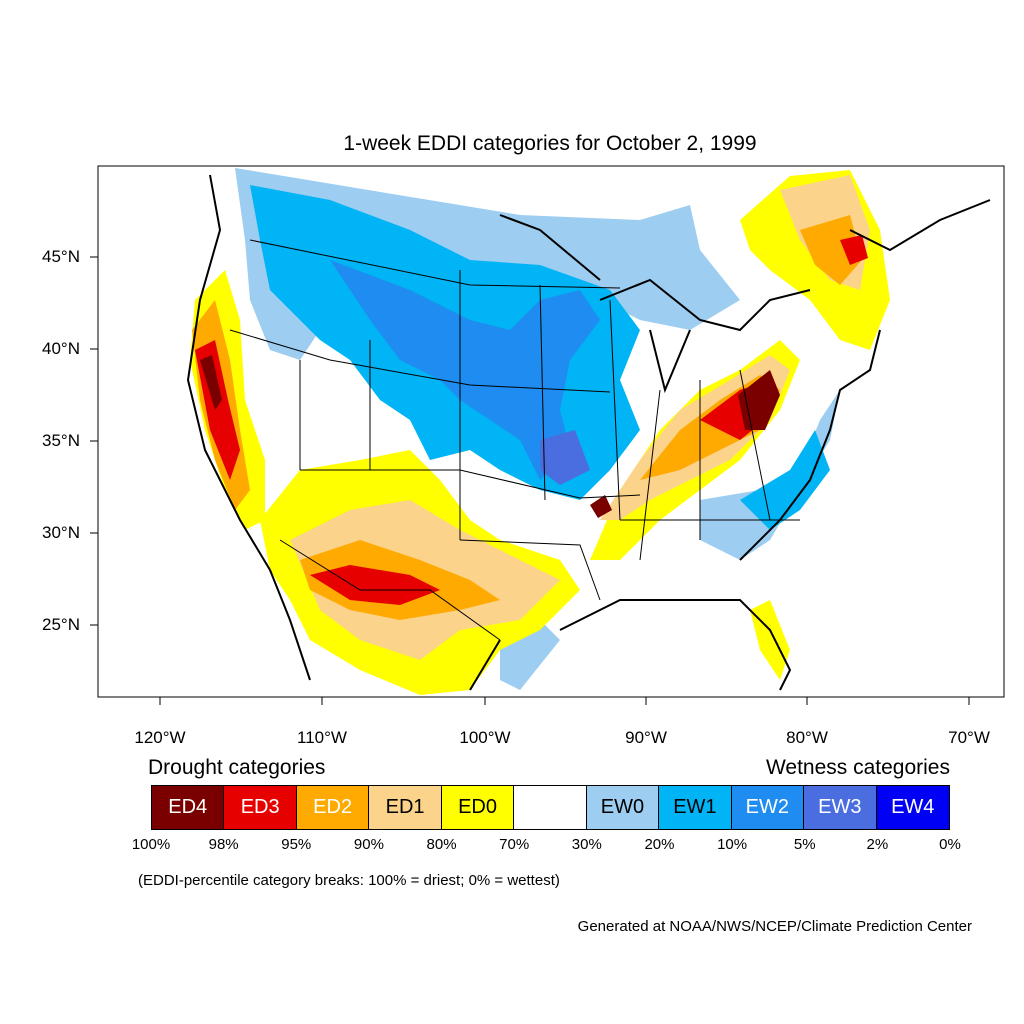 This screenshot has height=1024, width=1024. Describe the element at coordinates (296, 844) in the screenshot. I see `legend-break-label: 95%` at that location.